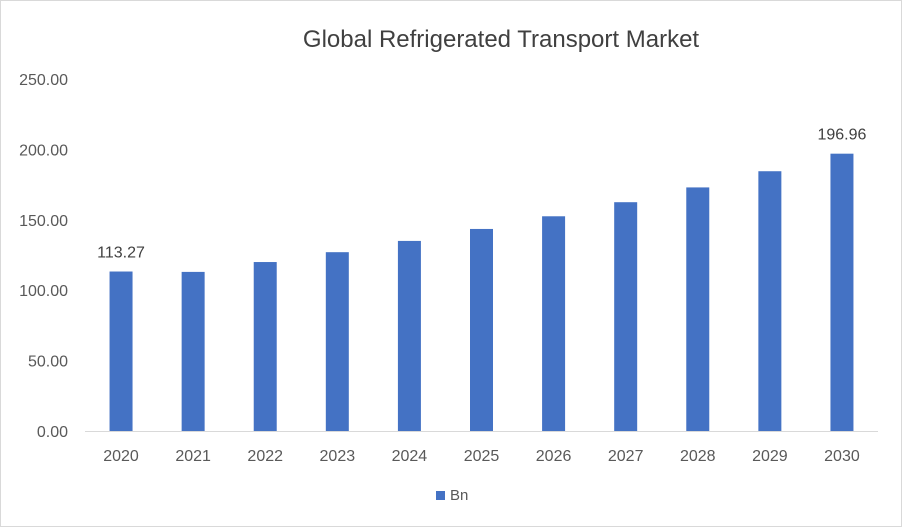  What do you see at coordinates (121, 253) in the screenshot?
I see `data-label: 113.27` at bounding box center [121, 253].